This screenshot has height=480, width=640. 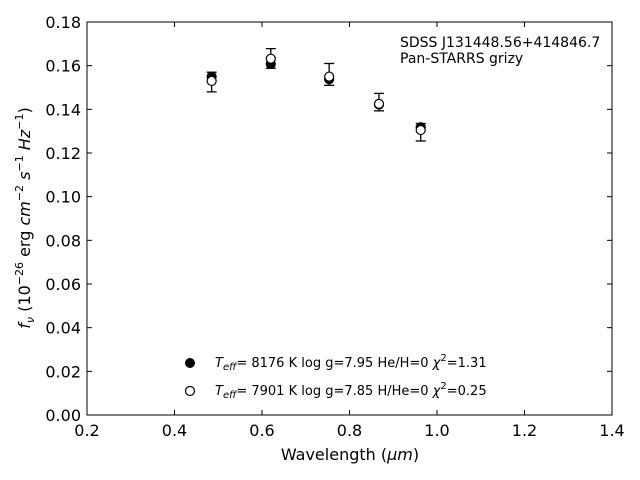 What do you see at coordinates (63, 109) in the screenshot?
I see `y-tick-label-7: 0.14` at bounding box center [63, 109].